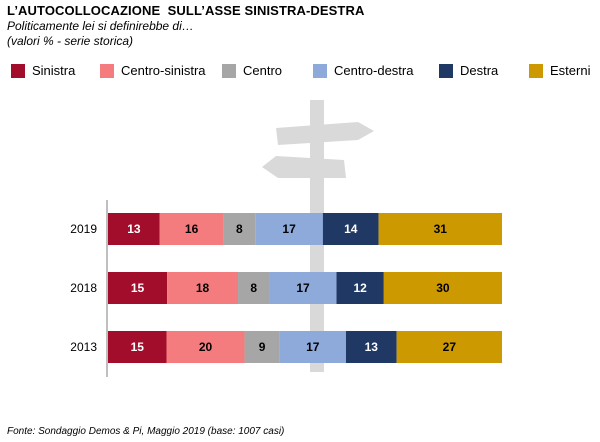  What do you see at coordinates (163, 70) in the screenshot?
I see `legend-label-centro-sinistra: Centro-sinistra` at bounding box center [163, 70].